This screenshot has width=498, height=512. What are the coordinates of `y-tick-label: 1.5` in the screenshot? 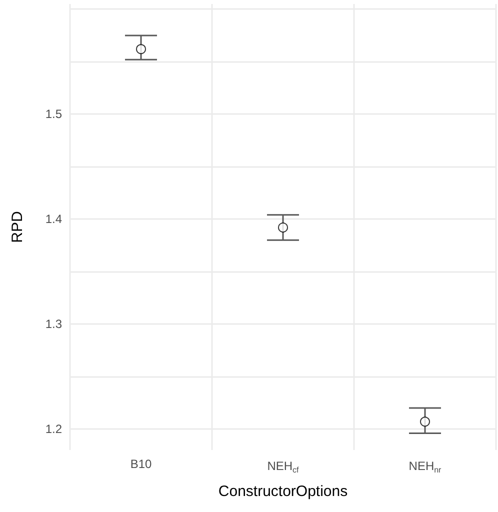 It's located at (53, 114).